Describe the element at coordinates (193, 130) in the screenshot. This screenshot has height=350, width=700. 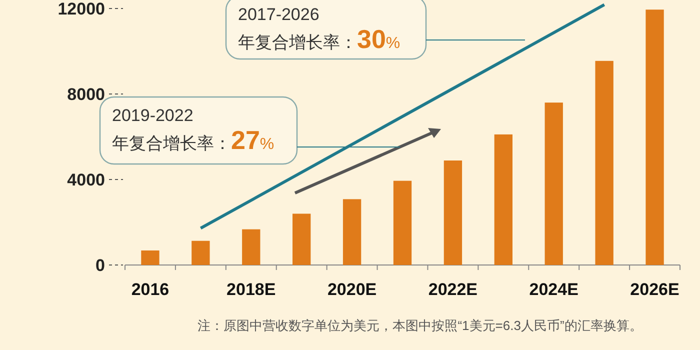
I see `annotation: 2019-2022 年复合增长率：27%` at that location.